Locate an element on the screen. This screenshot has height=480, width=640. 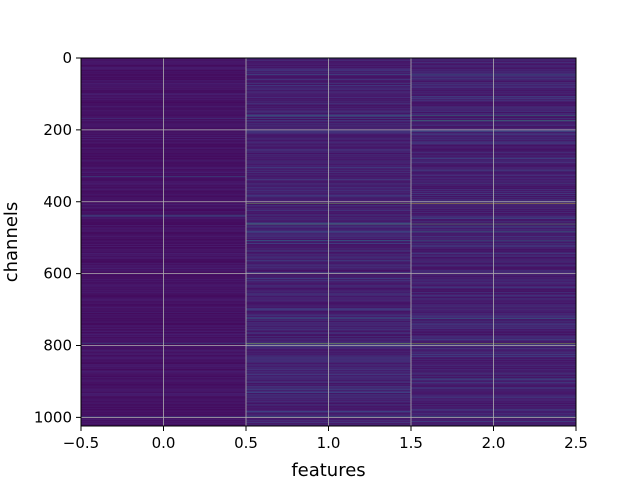
x-tick-label: 2.5 is located at coordinates (576, 443).